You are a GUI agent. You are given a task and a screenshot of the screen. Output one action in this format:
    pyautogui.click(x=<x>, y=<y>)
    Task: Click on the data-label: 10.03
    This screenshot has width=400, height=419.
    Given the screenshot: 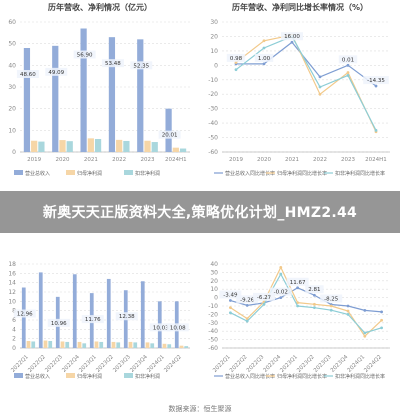 What is the action you would take?
    pyautogui.click(x=161, y=328)
    